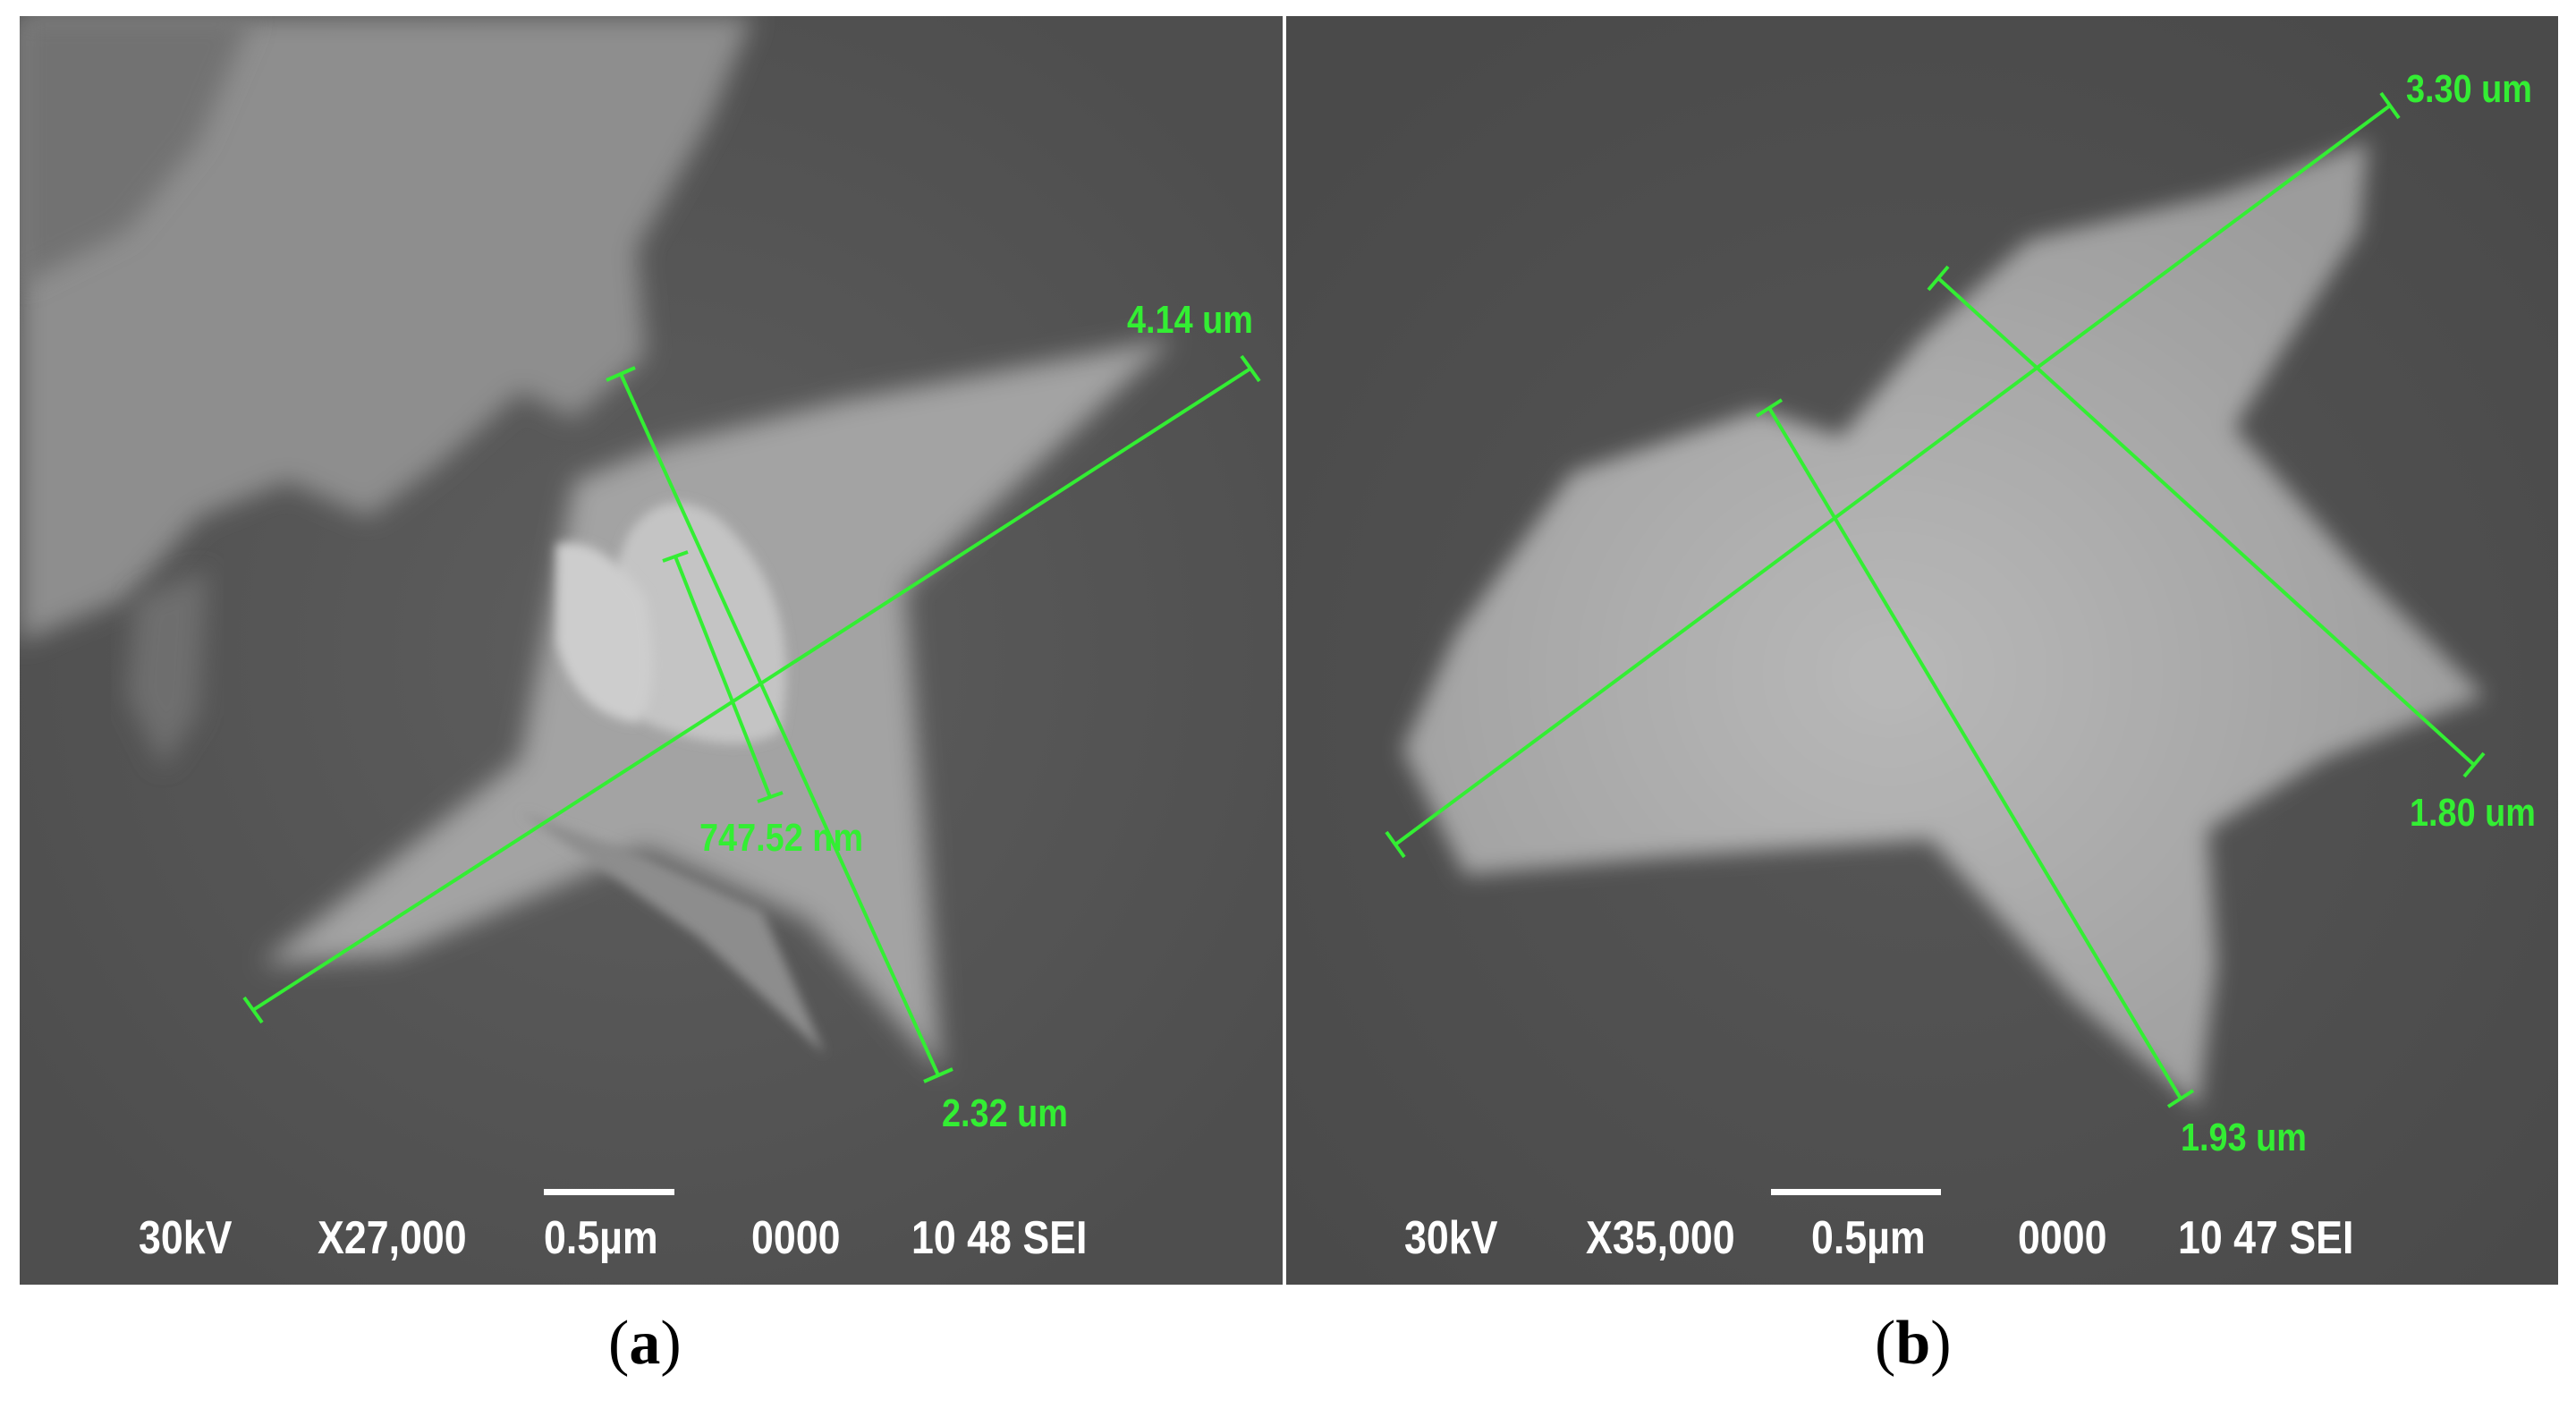 This screenshot has width=2576, height=1409. I want to click on magnification-text: X27,000, so click(392, 1238).